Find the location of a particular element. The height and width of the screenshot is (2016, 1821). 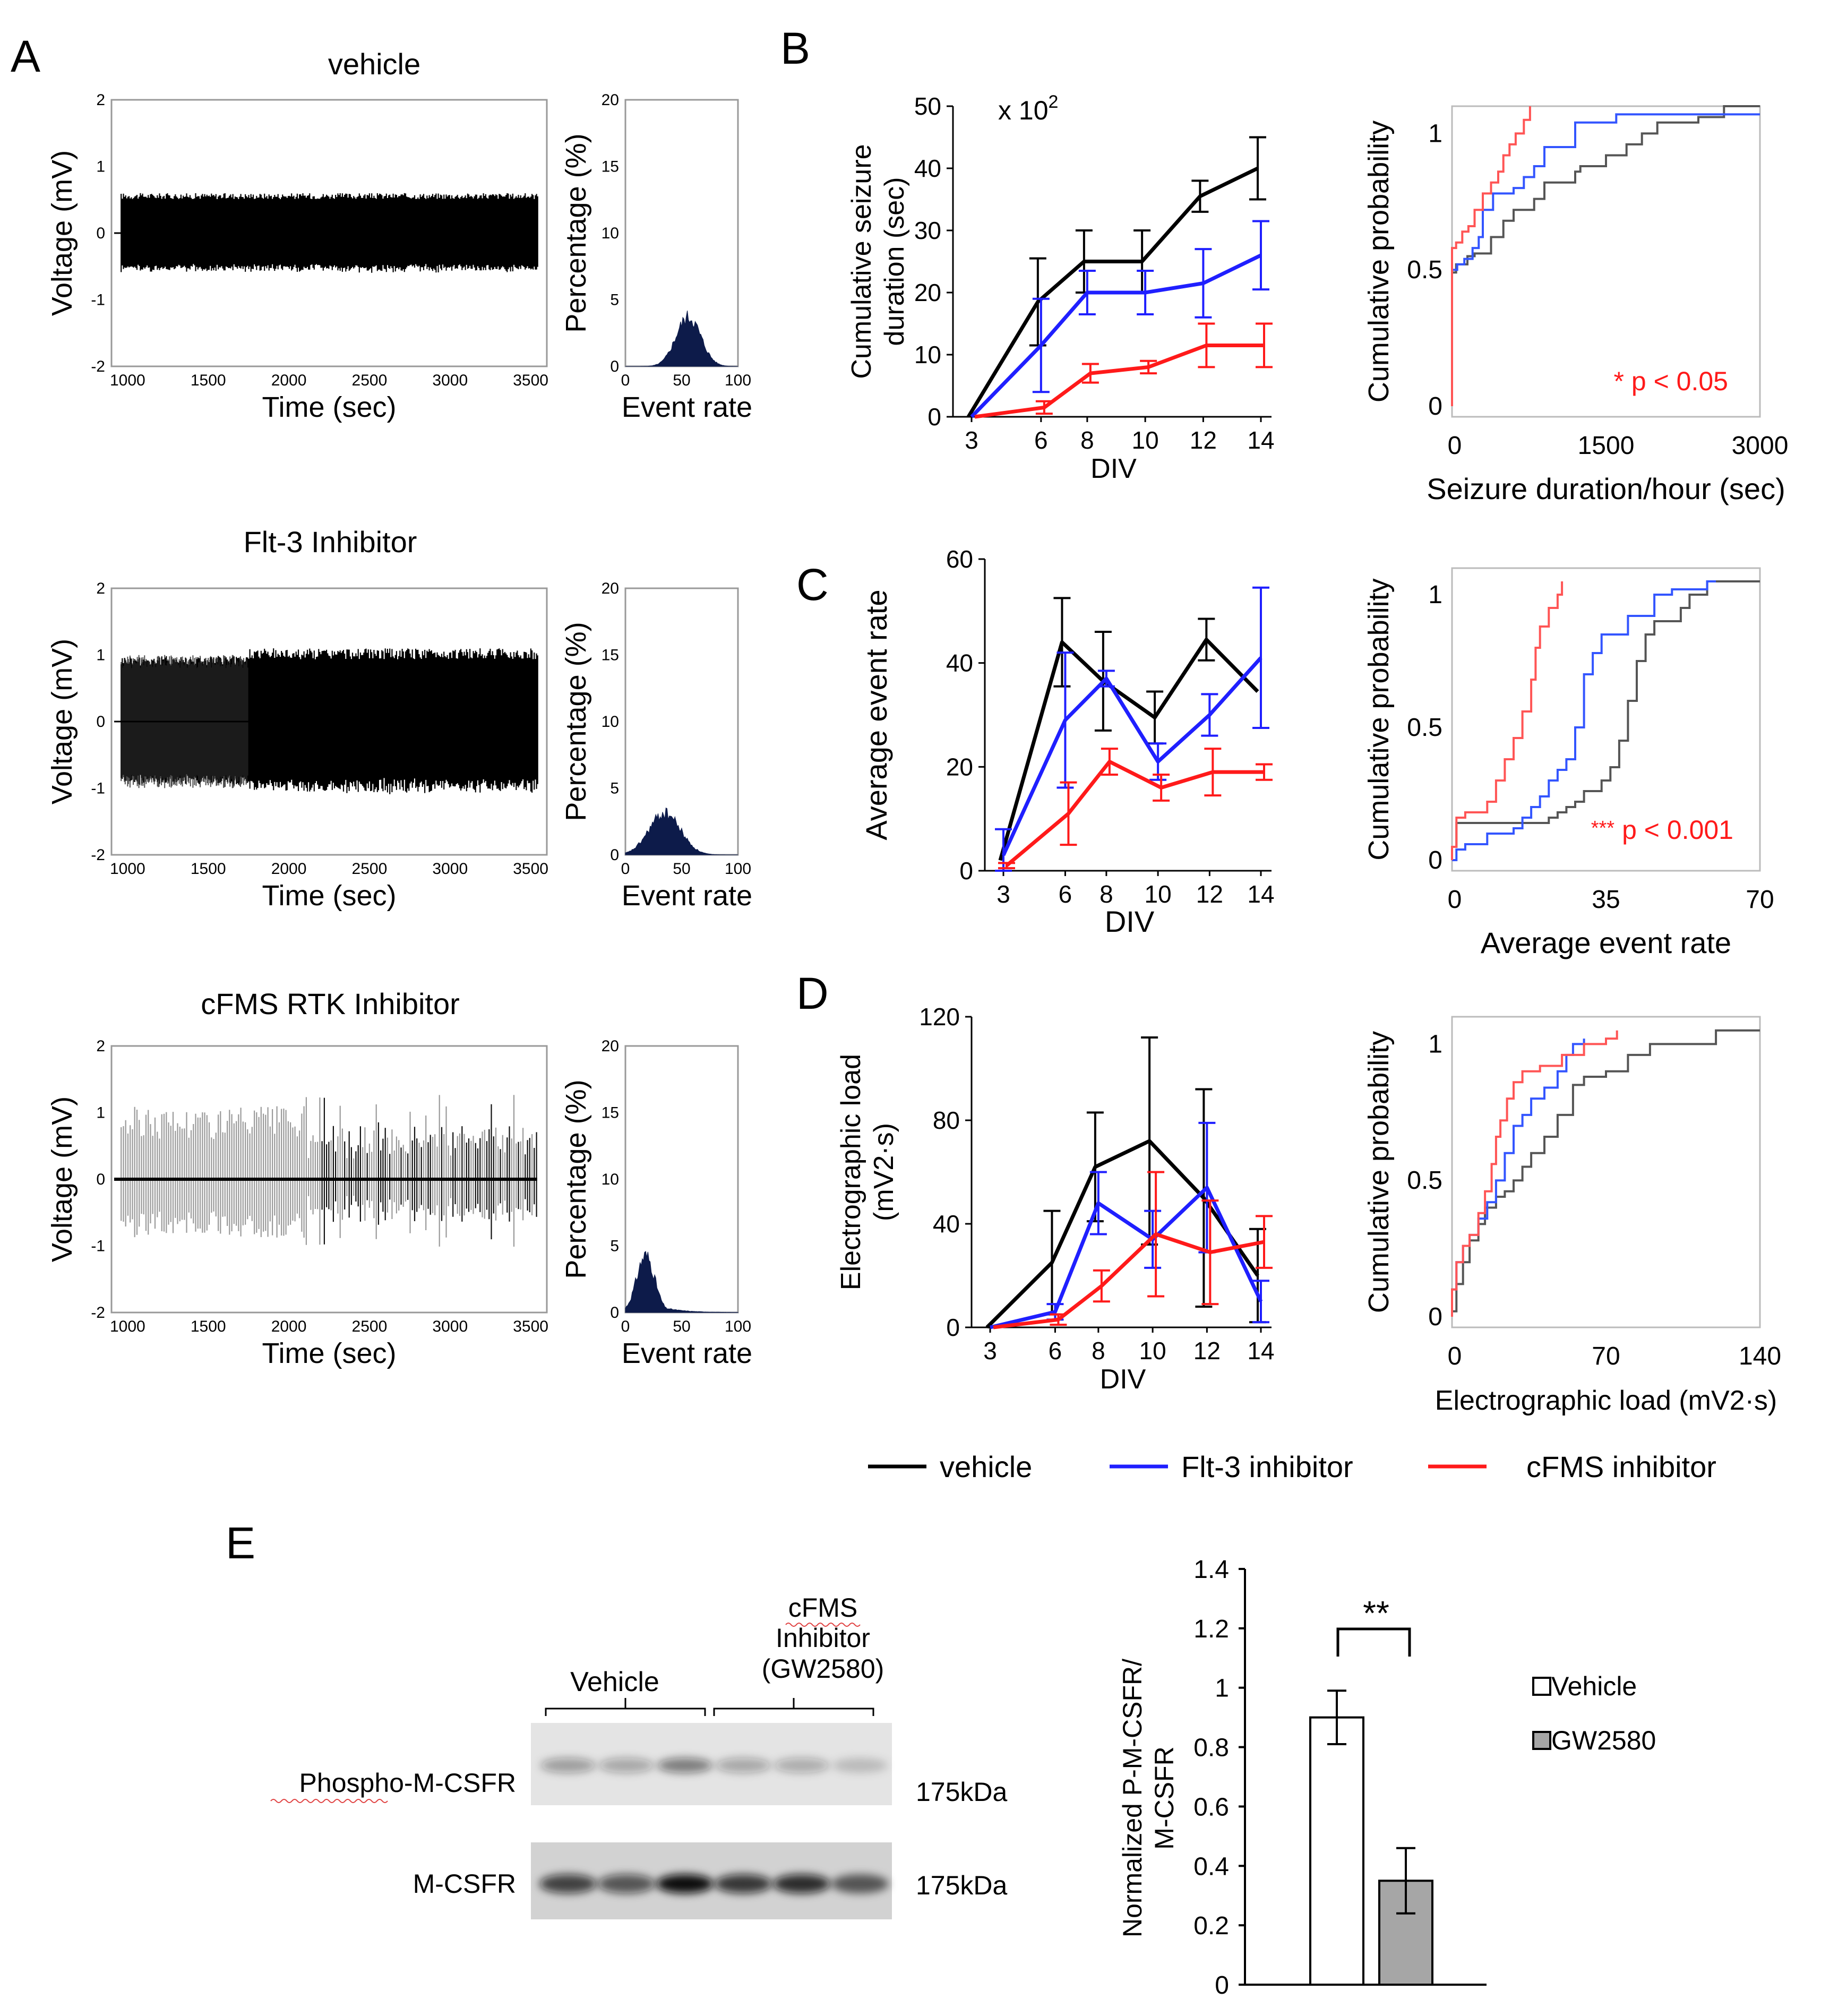

histogram-ylabel: Percentage (%) is located at coordinates (576, 233).